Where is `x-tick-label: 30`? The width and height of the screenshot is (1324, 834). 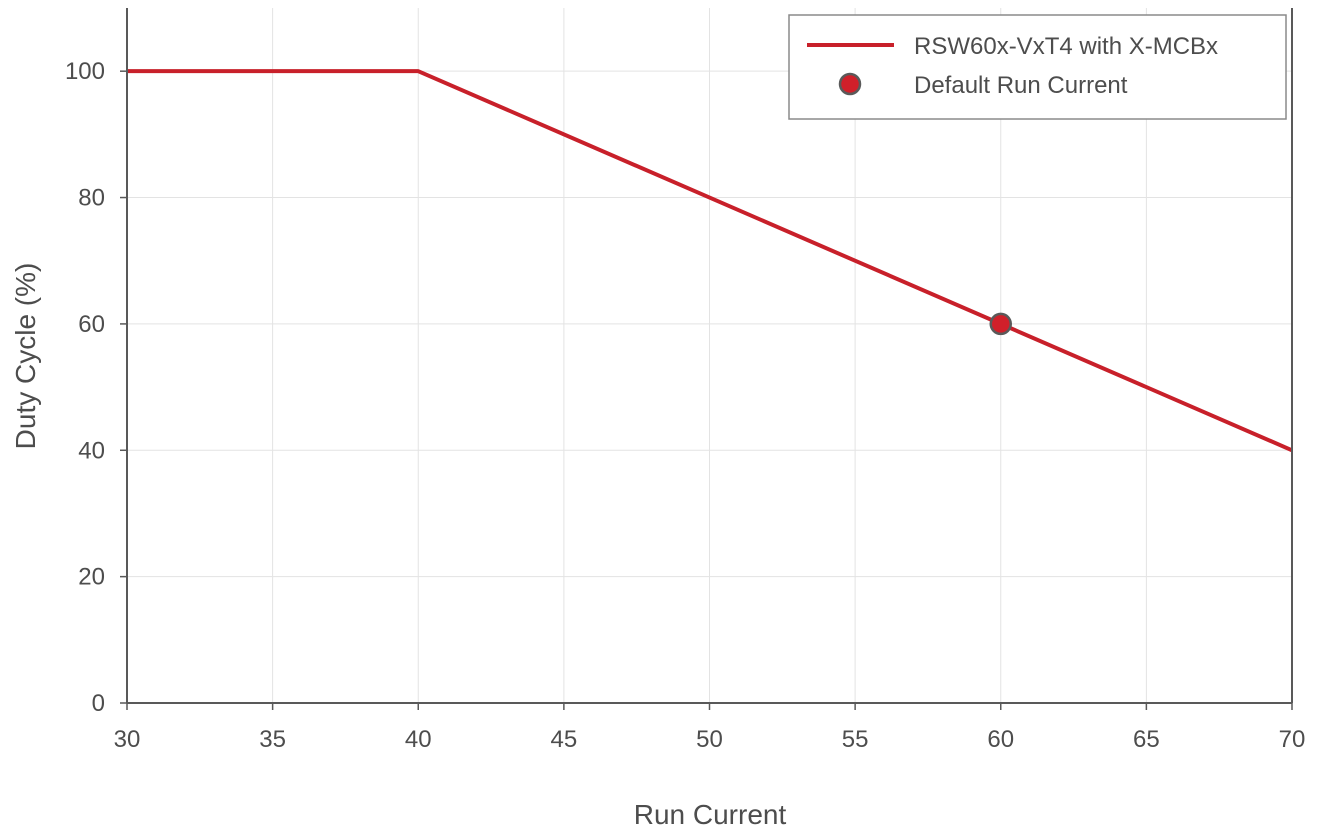
x-tick-label: 30 is located at coordinates (127, 739).